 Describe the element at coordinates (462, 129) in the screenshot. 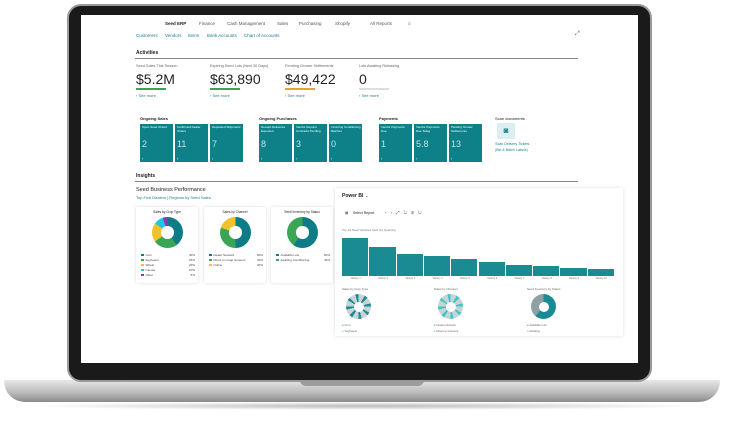

I see `tile-label: Pending Grower Settlements` at that location.